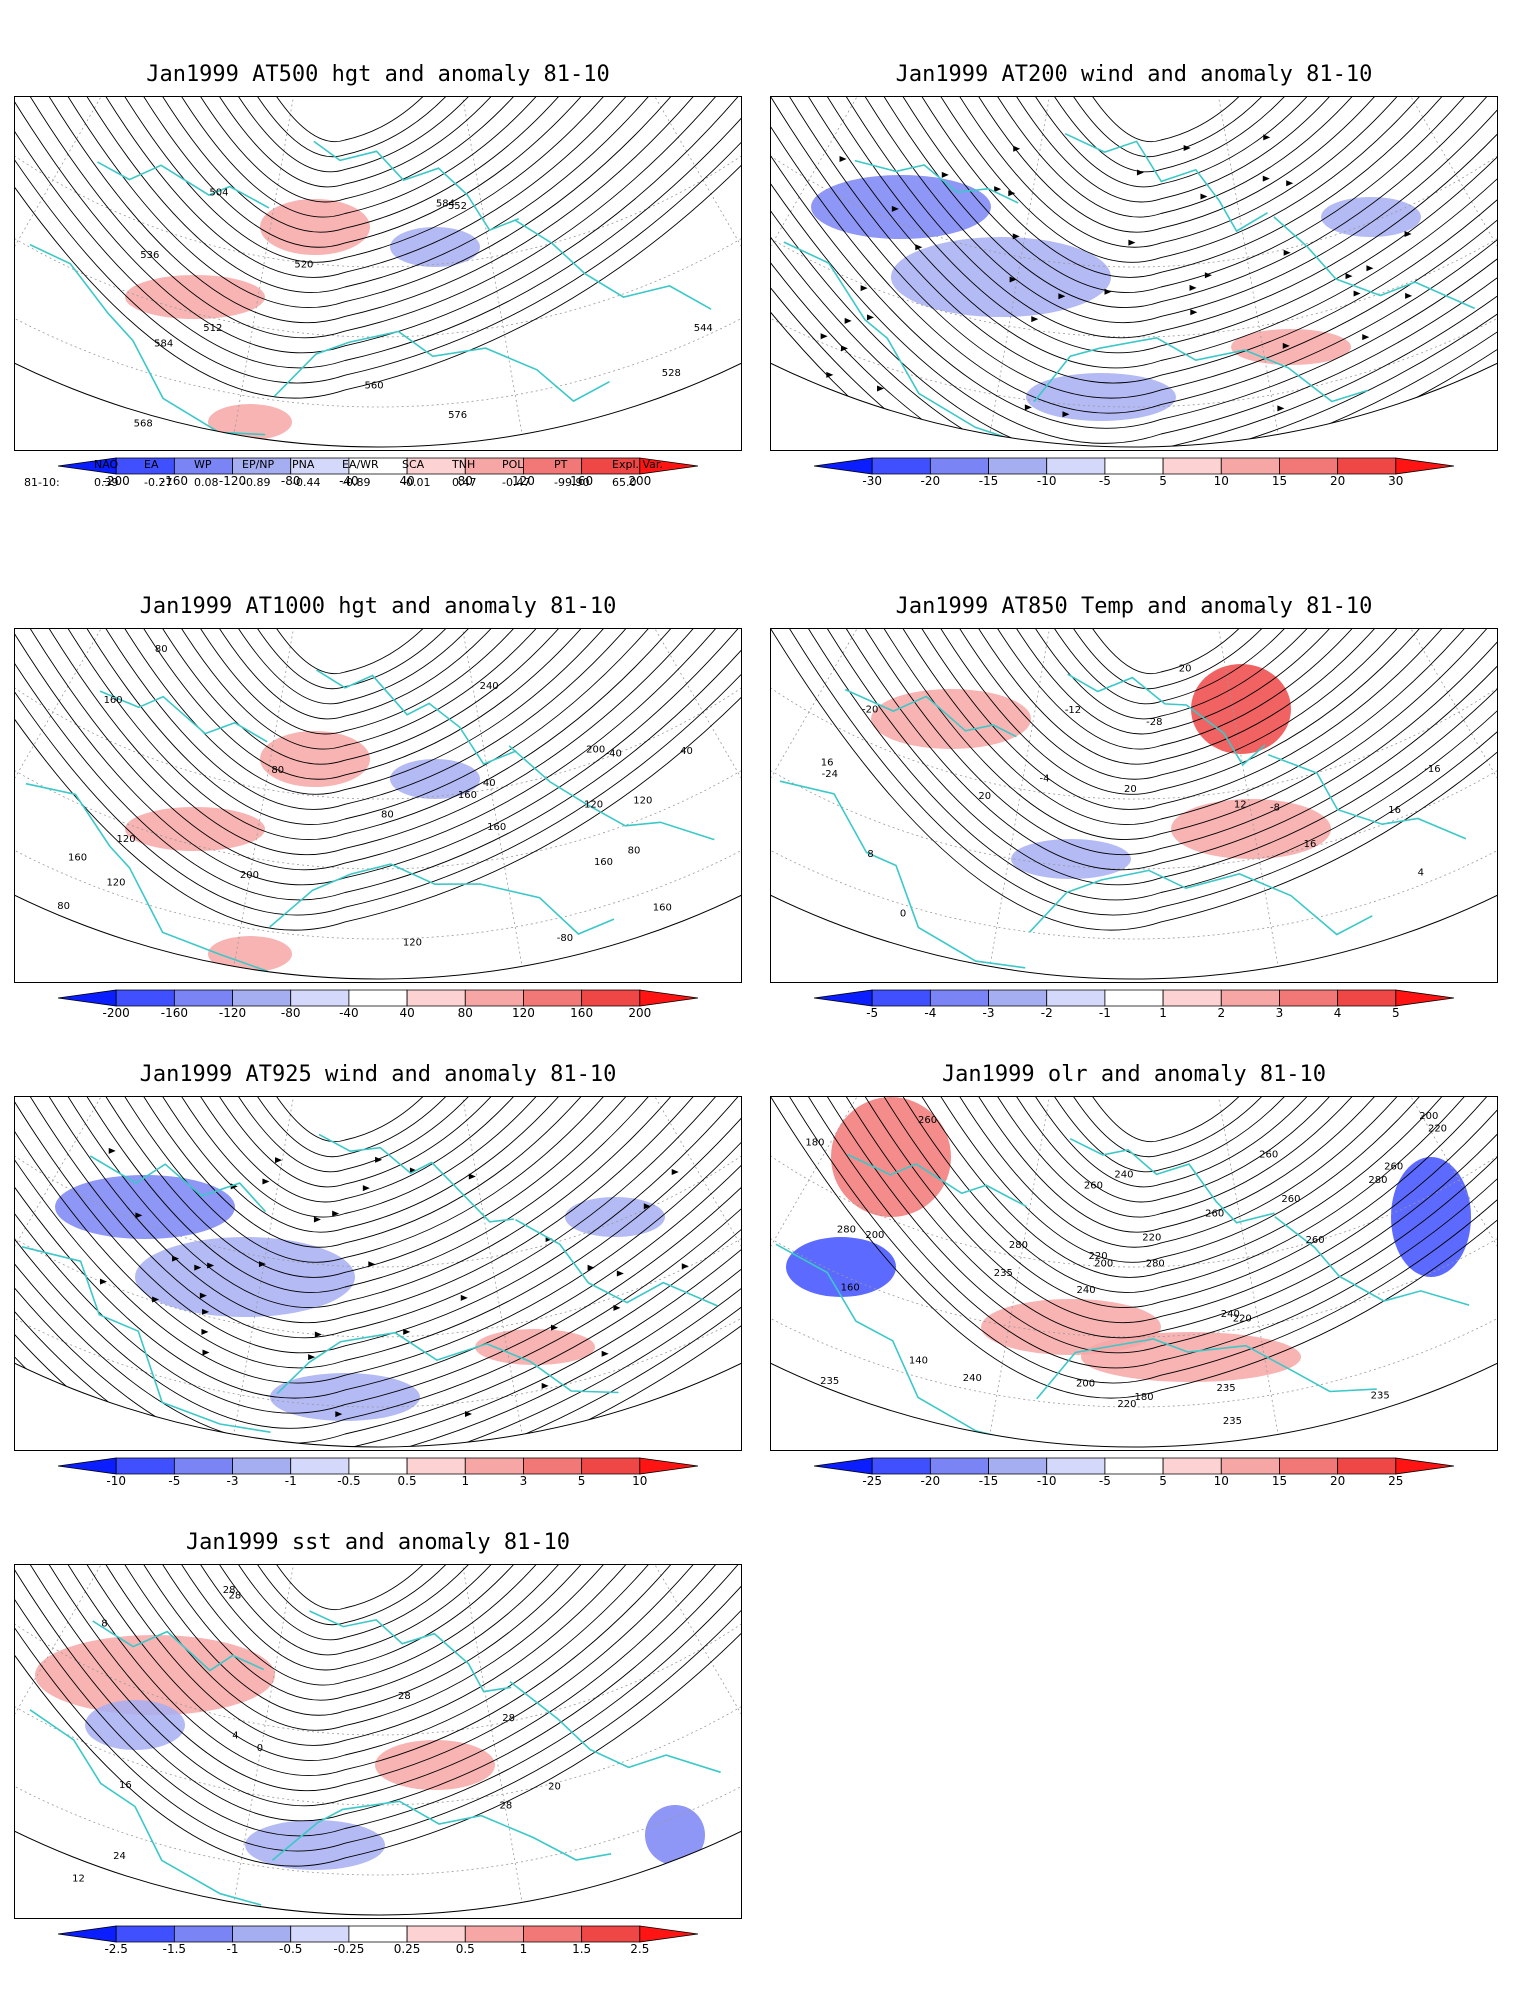 The width and height of the screenshot is (1520, 2000). What do you see at coordinates (671, 373) in the screenshot?
I see `contour-label: 528` at bounding box center [671, 373].